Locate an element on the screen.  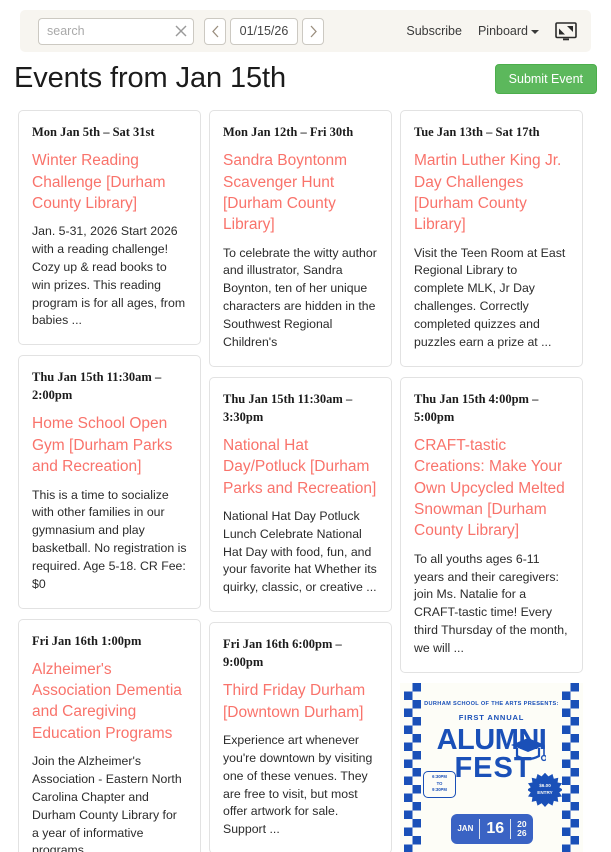
date-display: 01/15/26 is located at coordinates (264, 31).